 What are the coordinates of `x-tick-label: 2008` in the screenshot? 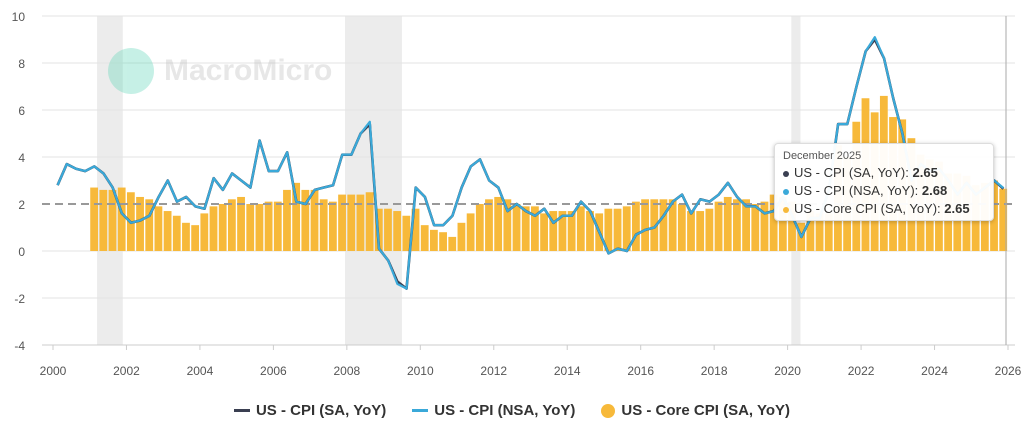 It's located at (346, 371).